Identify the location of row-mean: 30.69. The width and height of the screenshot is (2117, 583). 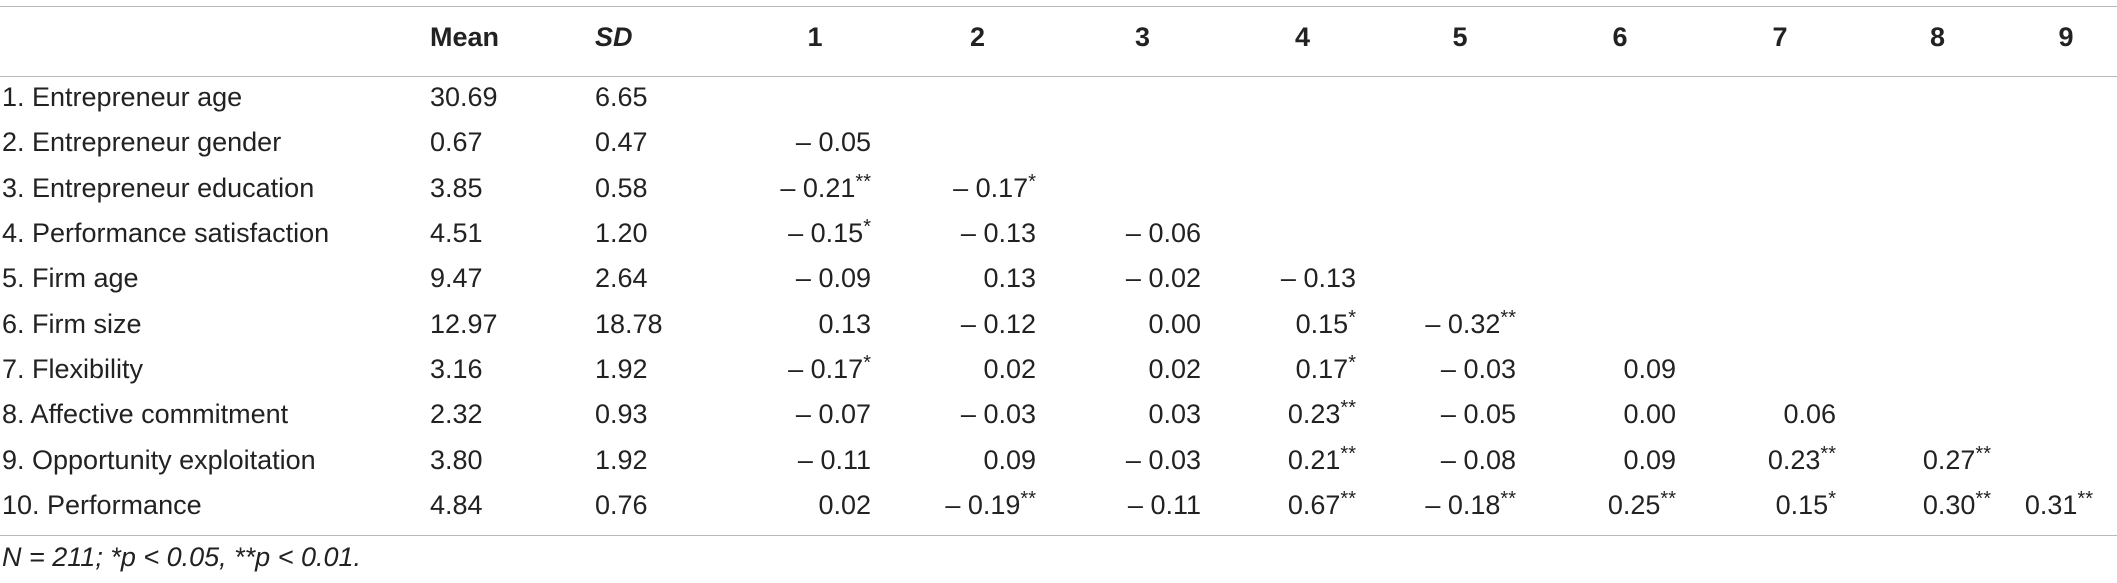
(464, 97).